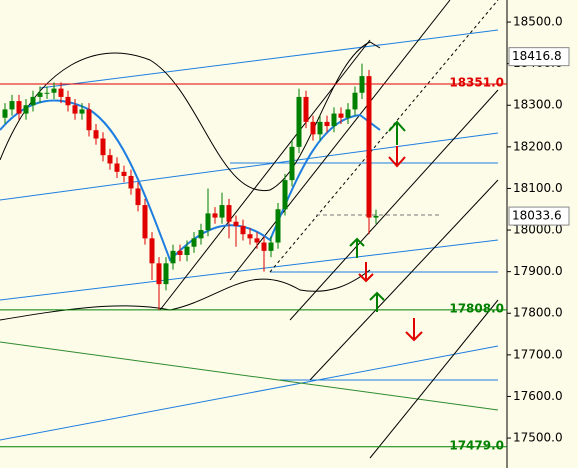 This screenshot has height=468, width=578. Describe the element at coordinates (538, 313) in the screenshot. I see `y-tick-label: 17800.0` at that location.